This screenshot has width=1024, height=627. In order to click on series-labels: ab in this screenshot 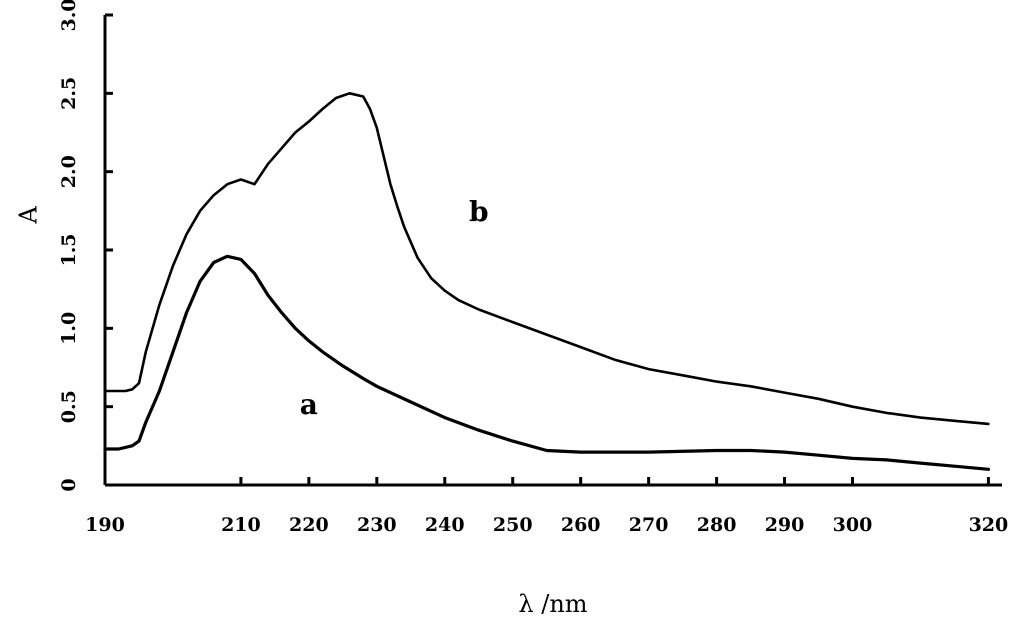, I will do `click(394, 308)`.